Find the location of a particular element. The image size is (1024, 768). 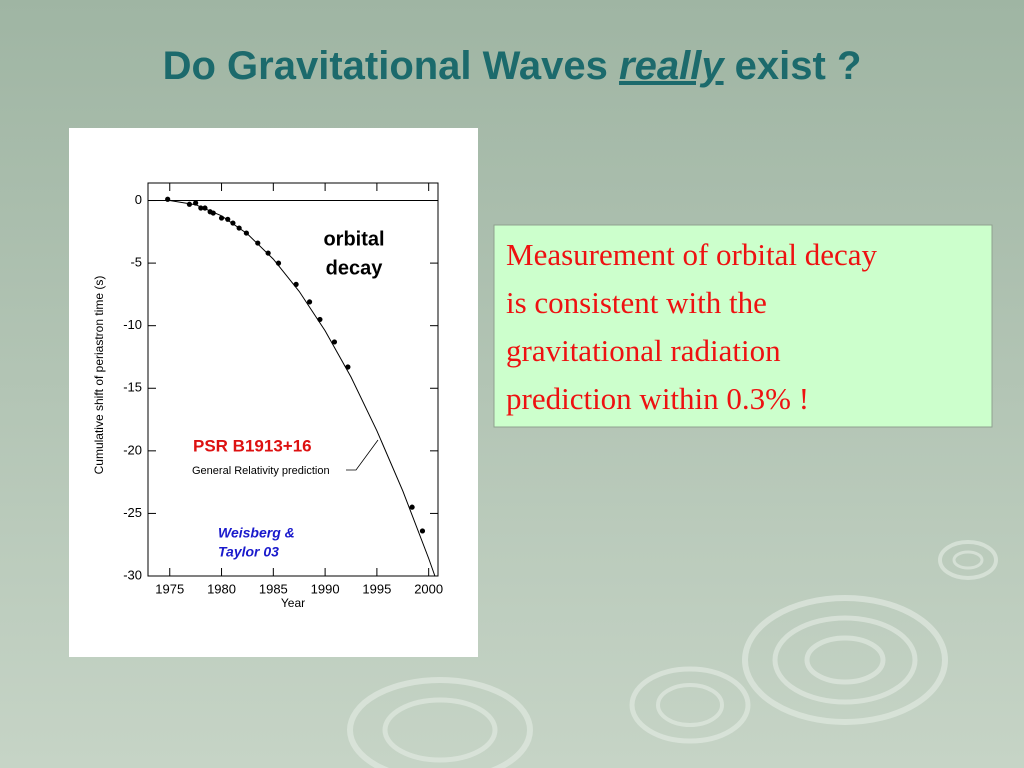

title-part: exist ? is located at coordinates (793, 66).